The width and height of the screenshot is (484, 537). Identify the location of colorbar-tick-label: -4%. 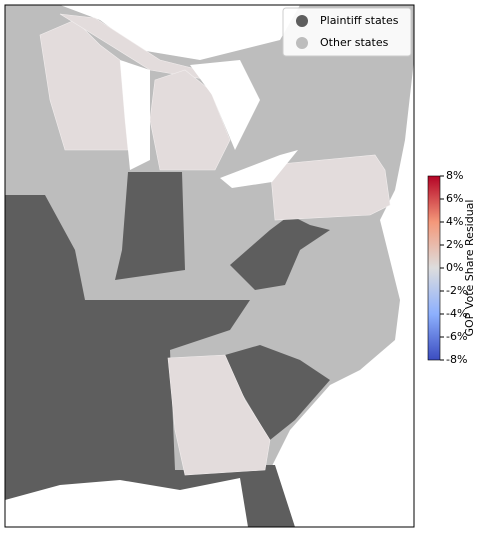
(456, 313).